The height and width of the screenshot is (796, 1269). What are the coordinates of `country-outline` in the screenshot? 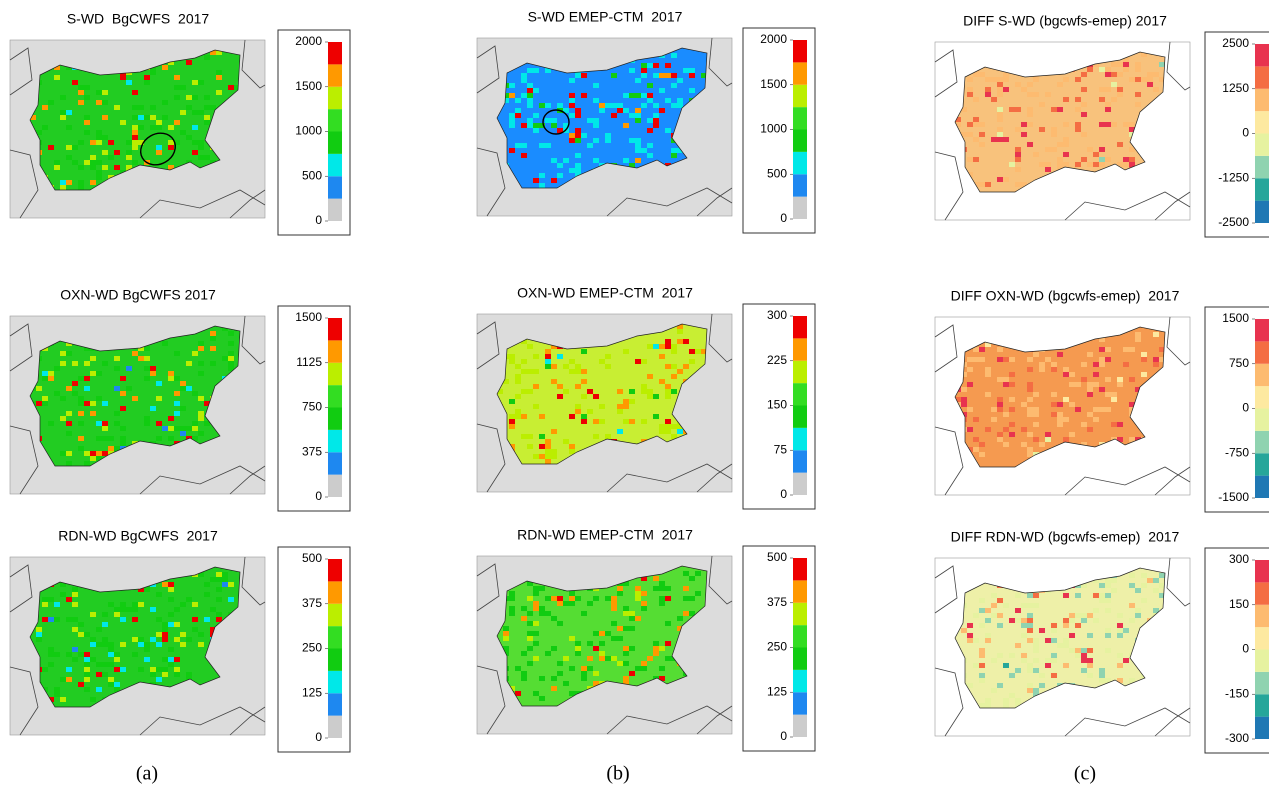 It's located at (1060, 122).